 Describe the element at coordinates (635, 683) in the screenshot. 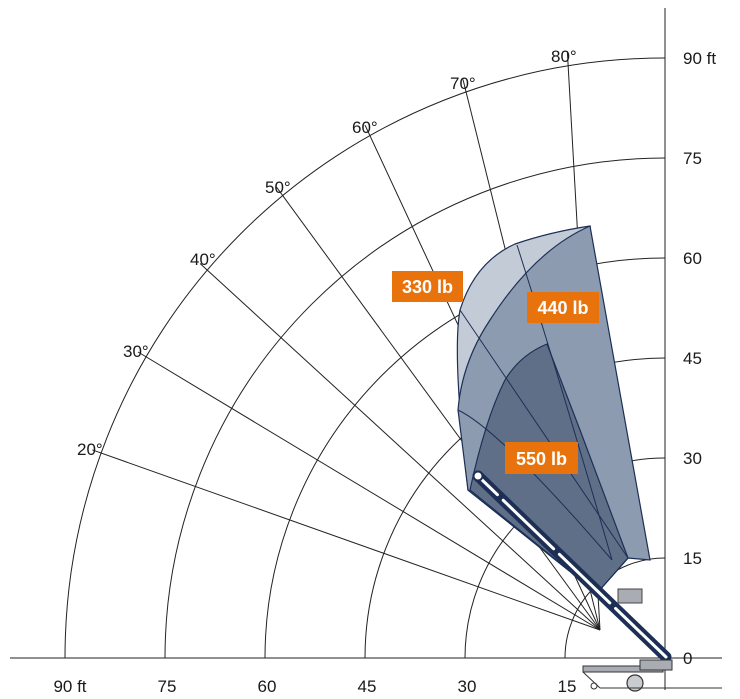

I see `wheel` at that location.